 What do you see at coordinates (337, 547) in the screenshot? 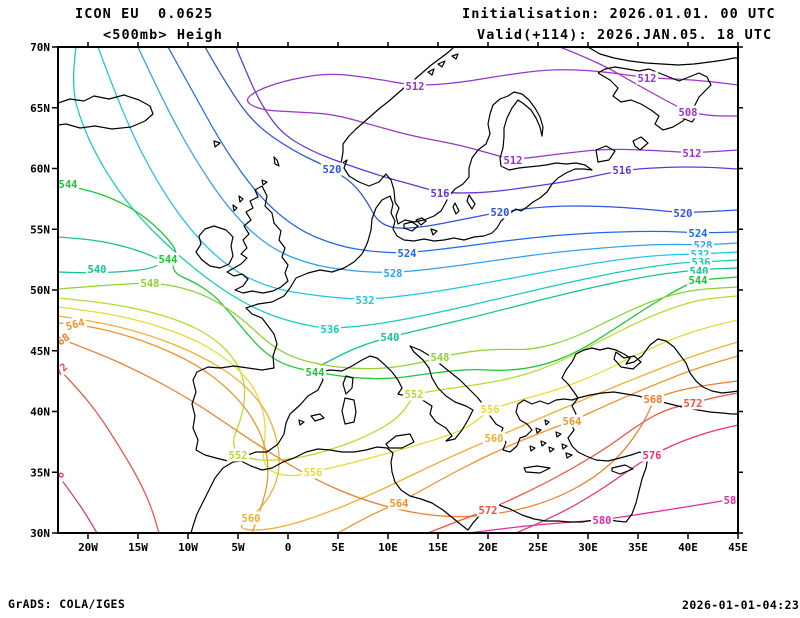
I see `lon-tick-label: 5E` at bounding box center [337, 547].